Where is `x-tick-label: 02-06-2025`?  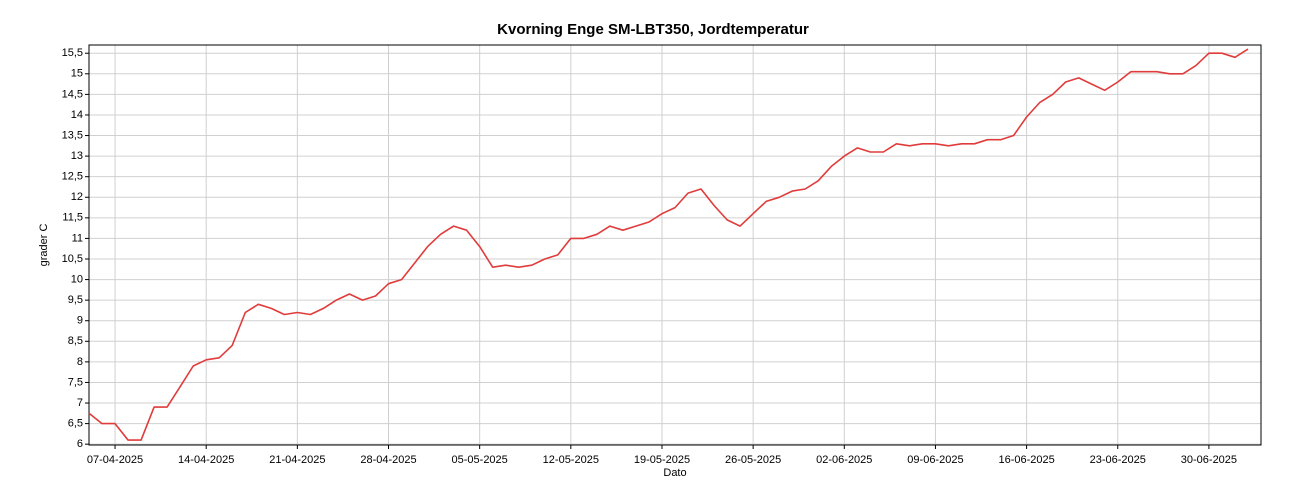 x-tick-label: 02-06-2025 is located at coordinates (844, 460).